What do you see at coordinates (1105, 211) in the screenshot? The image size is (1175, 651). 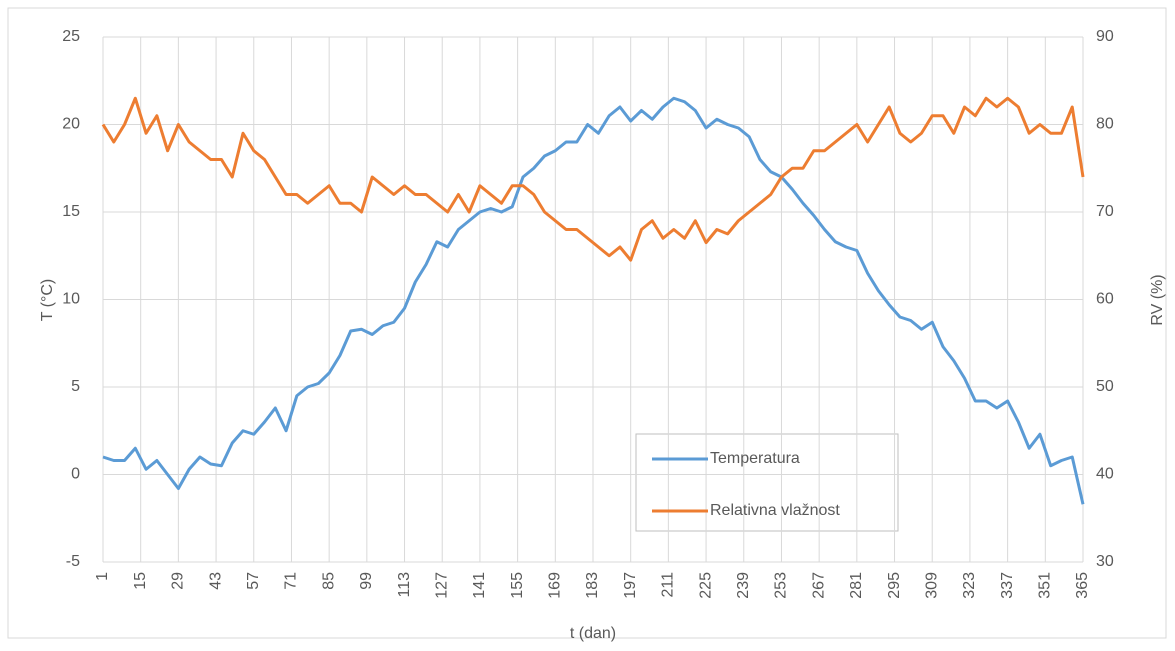 I see `y2-tick-label: 70` at bounding box center [1105, 211].